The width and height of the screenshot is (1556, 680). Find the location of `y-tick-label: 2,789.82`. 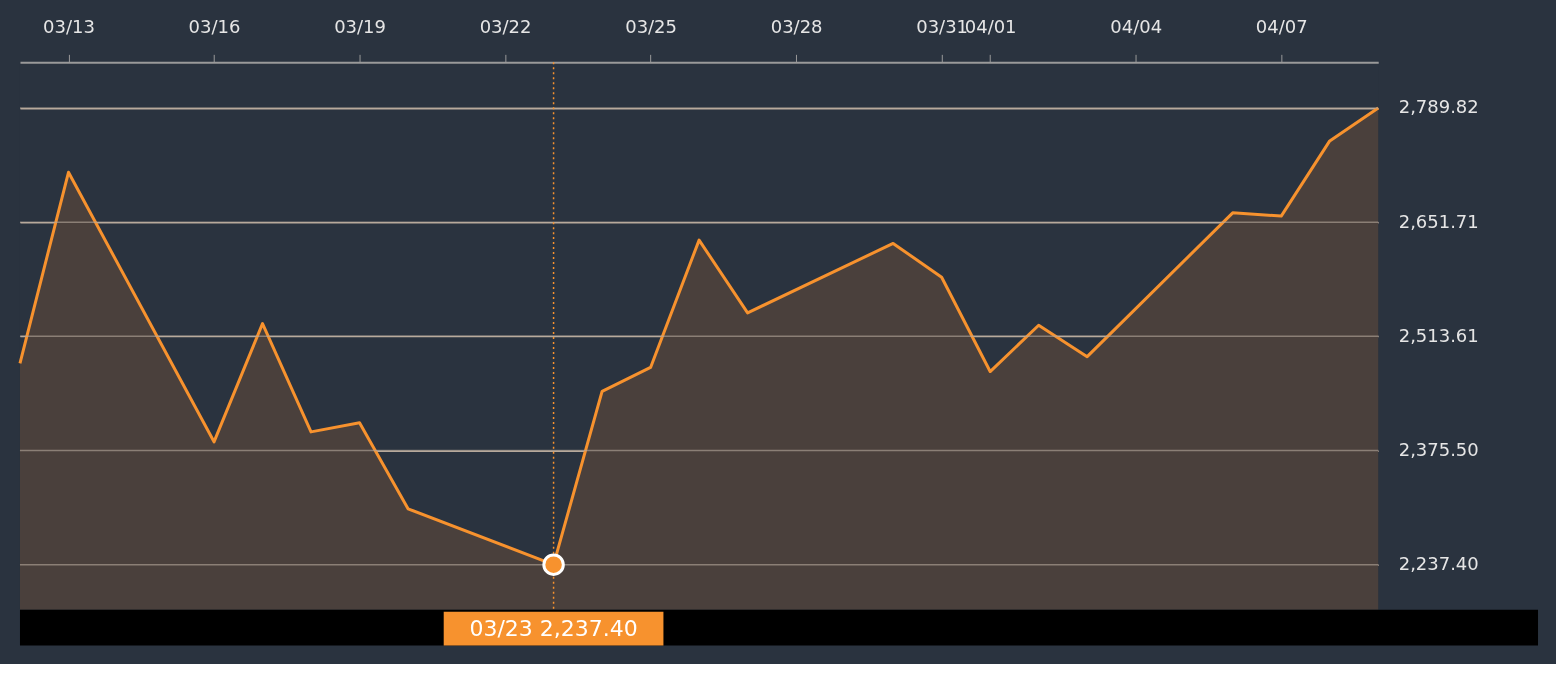

y-tick-label: 2,789.82 is located at coordinates (1438, 107).